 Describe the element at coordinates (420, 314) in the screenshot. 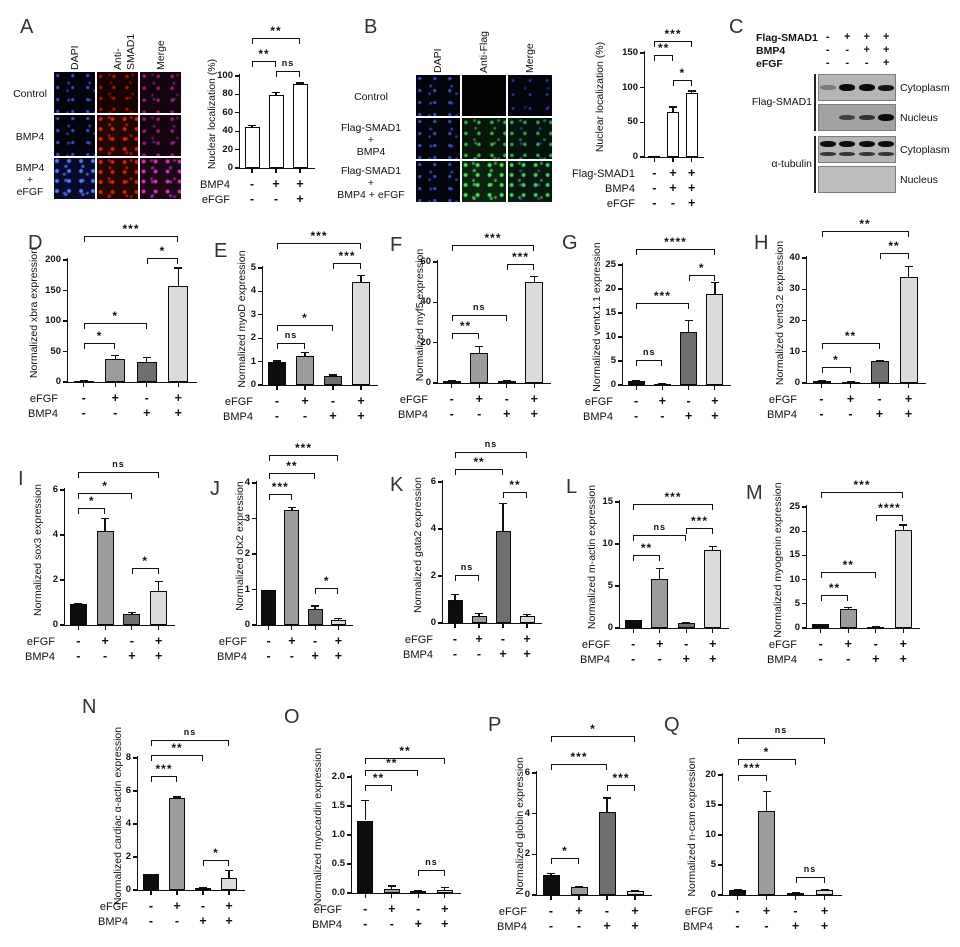

I see `y-axis-title: Normalized myf5 expression` at that location.